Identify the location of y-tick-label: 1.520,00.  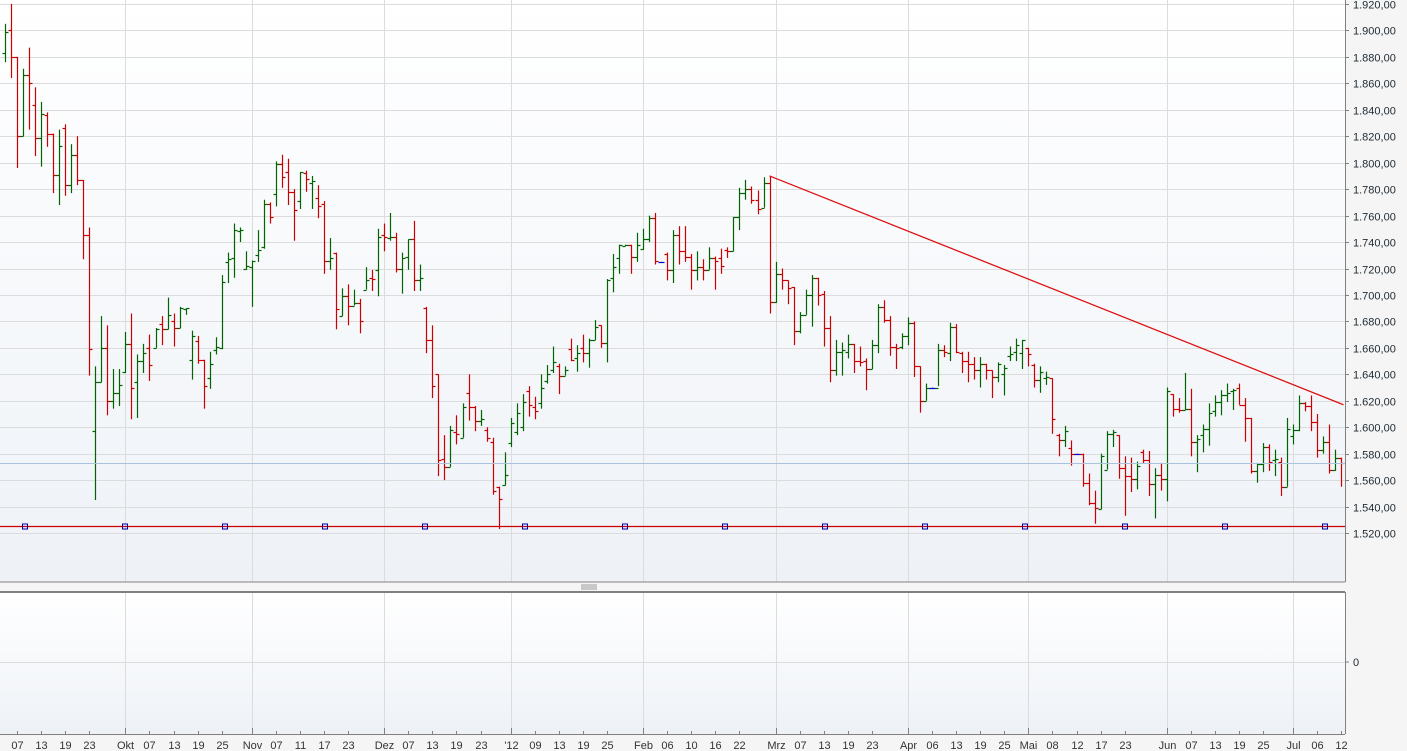
(1374, 535).